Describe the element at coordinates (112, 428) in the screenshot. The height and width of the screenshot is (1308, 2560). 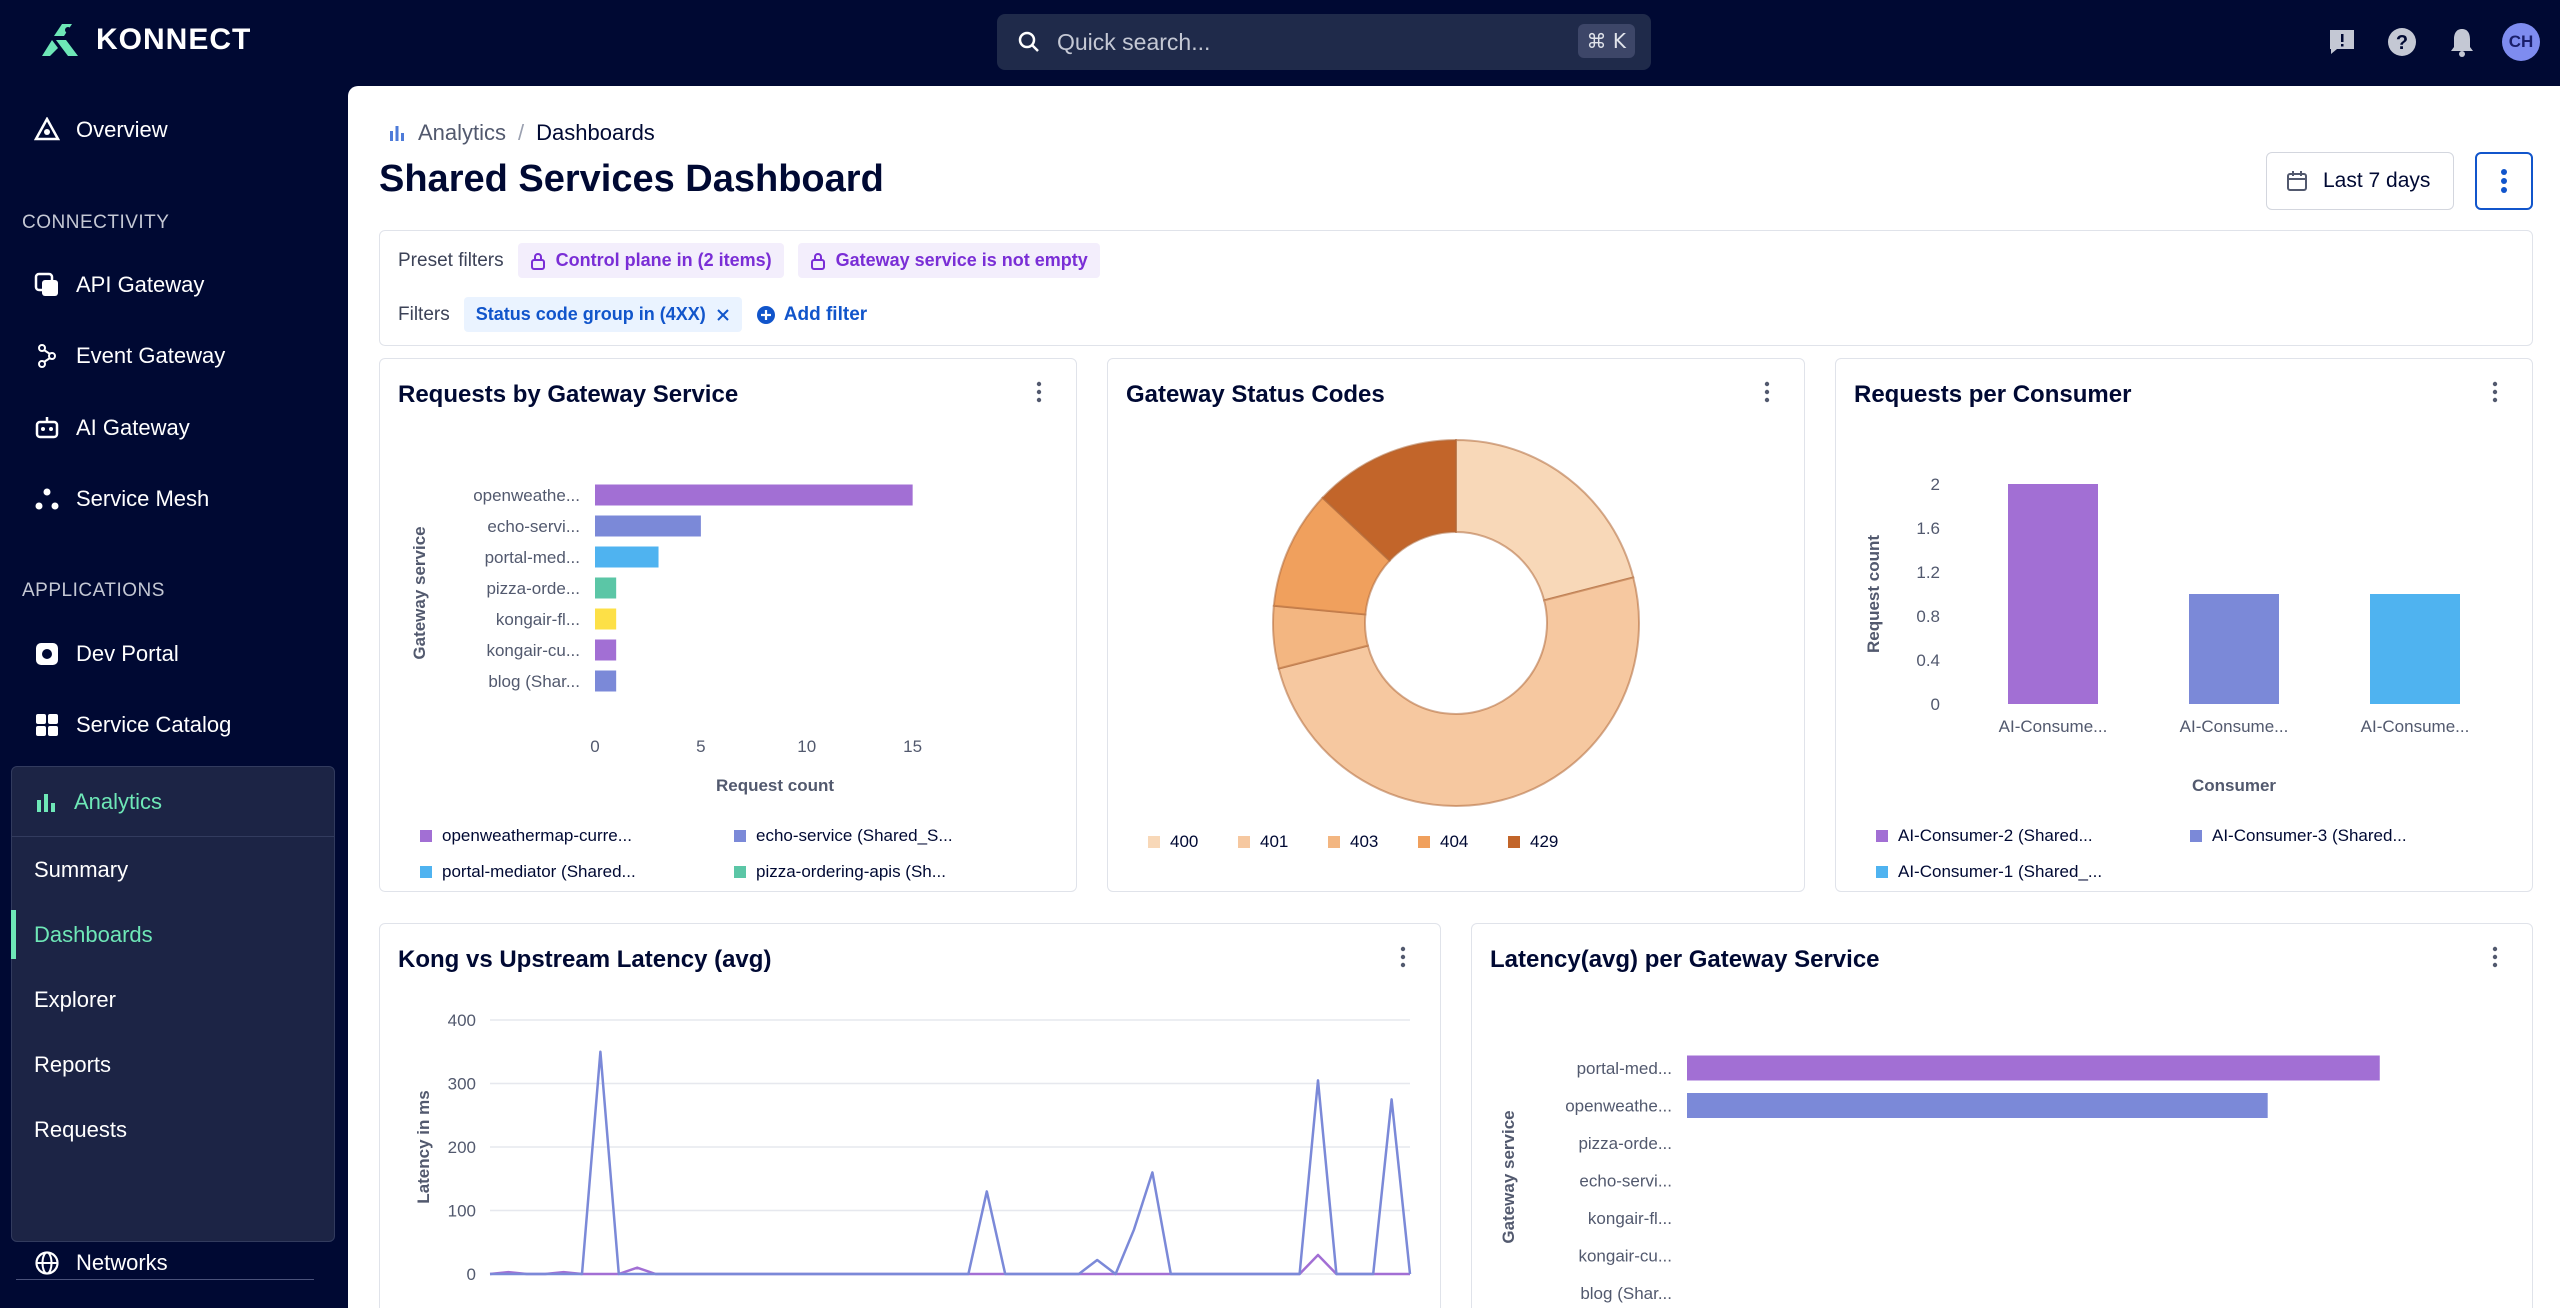
I see `sidebar-item-ai-gateway: AI Gateway` at that location.